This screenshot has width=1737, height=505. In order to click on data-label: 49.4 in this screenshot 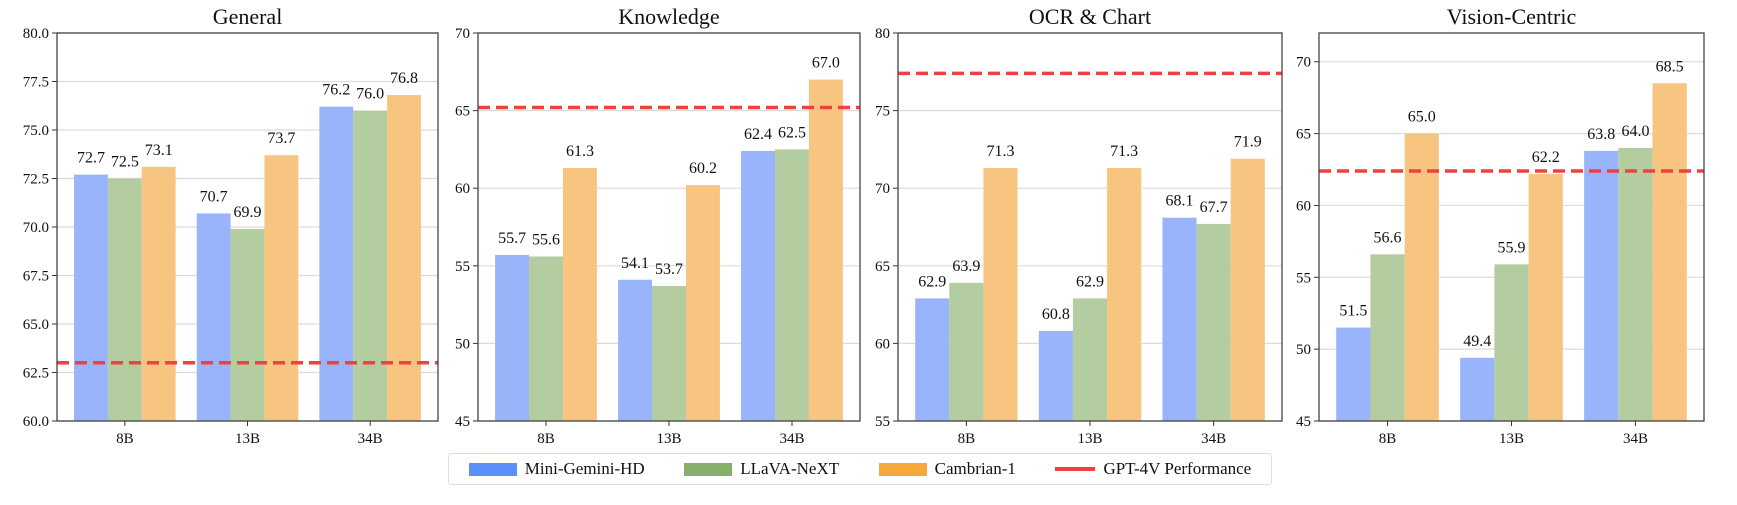, I will do `click(1477, 341)`.